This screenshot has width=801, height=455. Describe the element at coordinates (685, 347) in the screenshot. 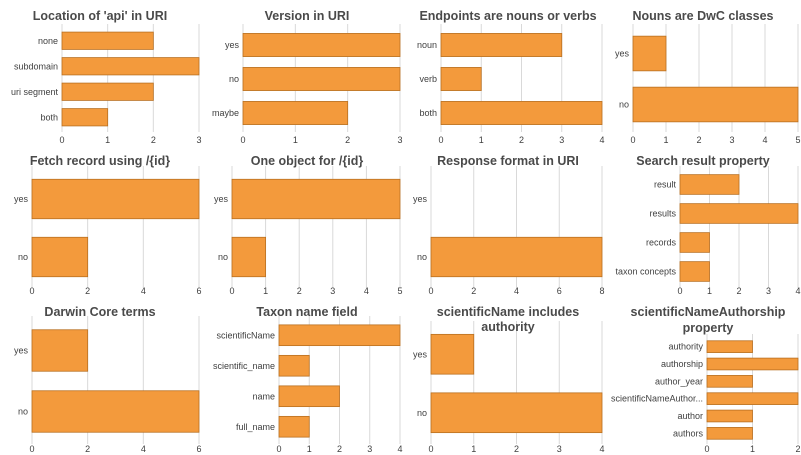

I see `category-label: authority` at that location.